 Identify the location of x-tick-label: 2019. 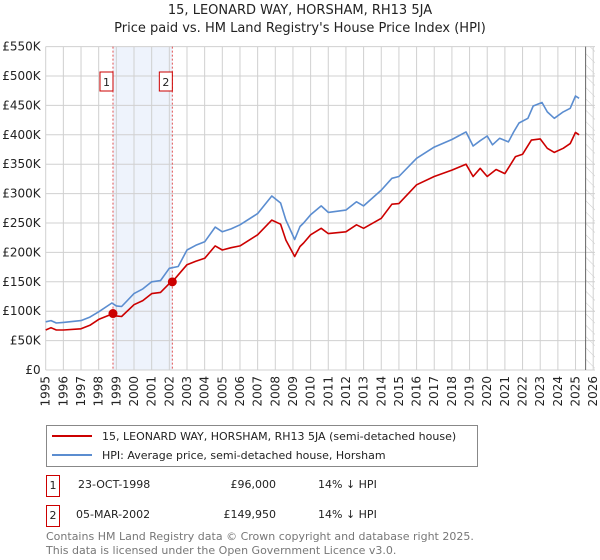
(470, 391).